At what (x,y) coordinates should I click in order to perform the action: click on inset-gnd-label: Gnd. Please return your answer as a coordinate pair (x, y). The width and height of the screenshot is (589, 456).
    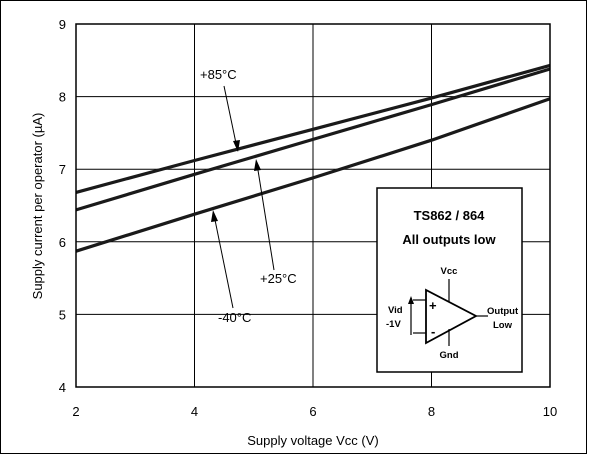
    Looking at the image, I should click on (449, 355).